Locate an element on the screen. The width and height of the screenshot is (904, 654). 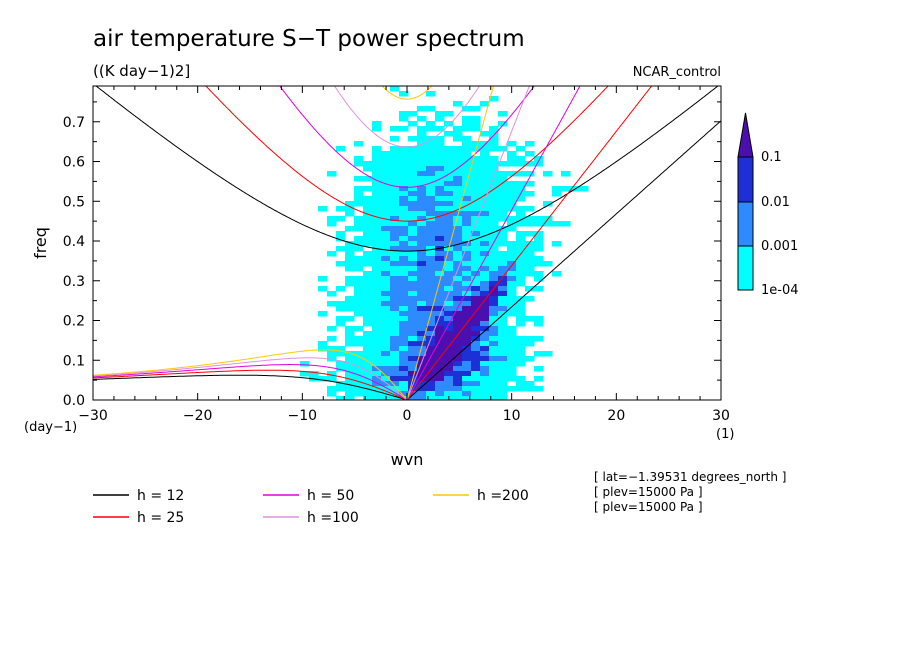
x-tick-label: 10 is located at coordinates (512, 416).